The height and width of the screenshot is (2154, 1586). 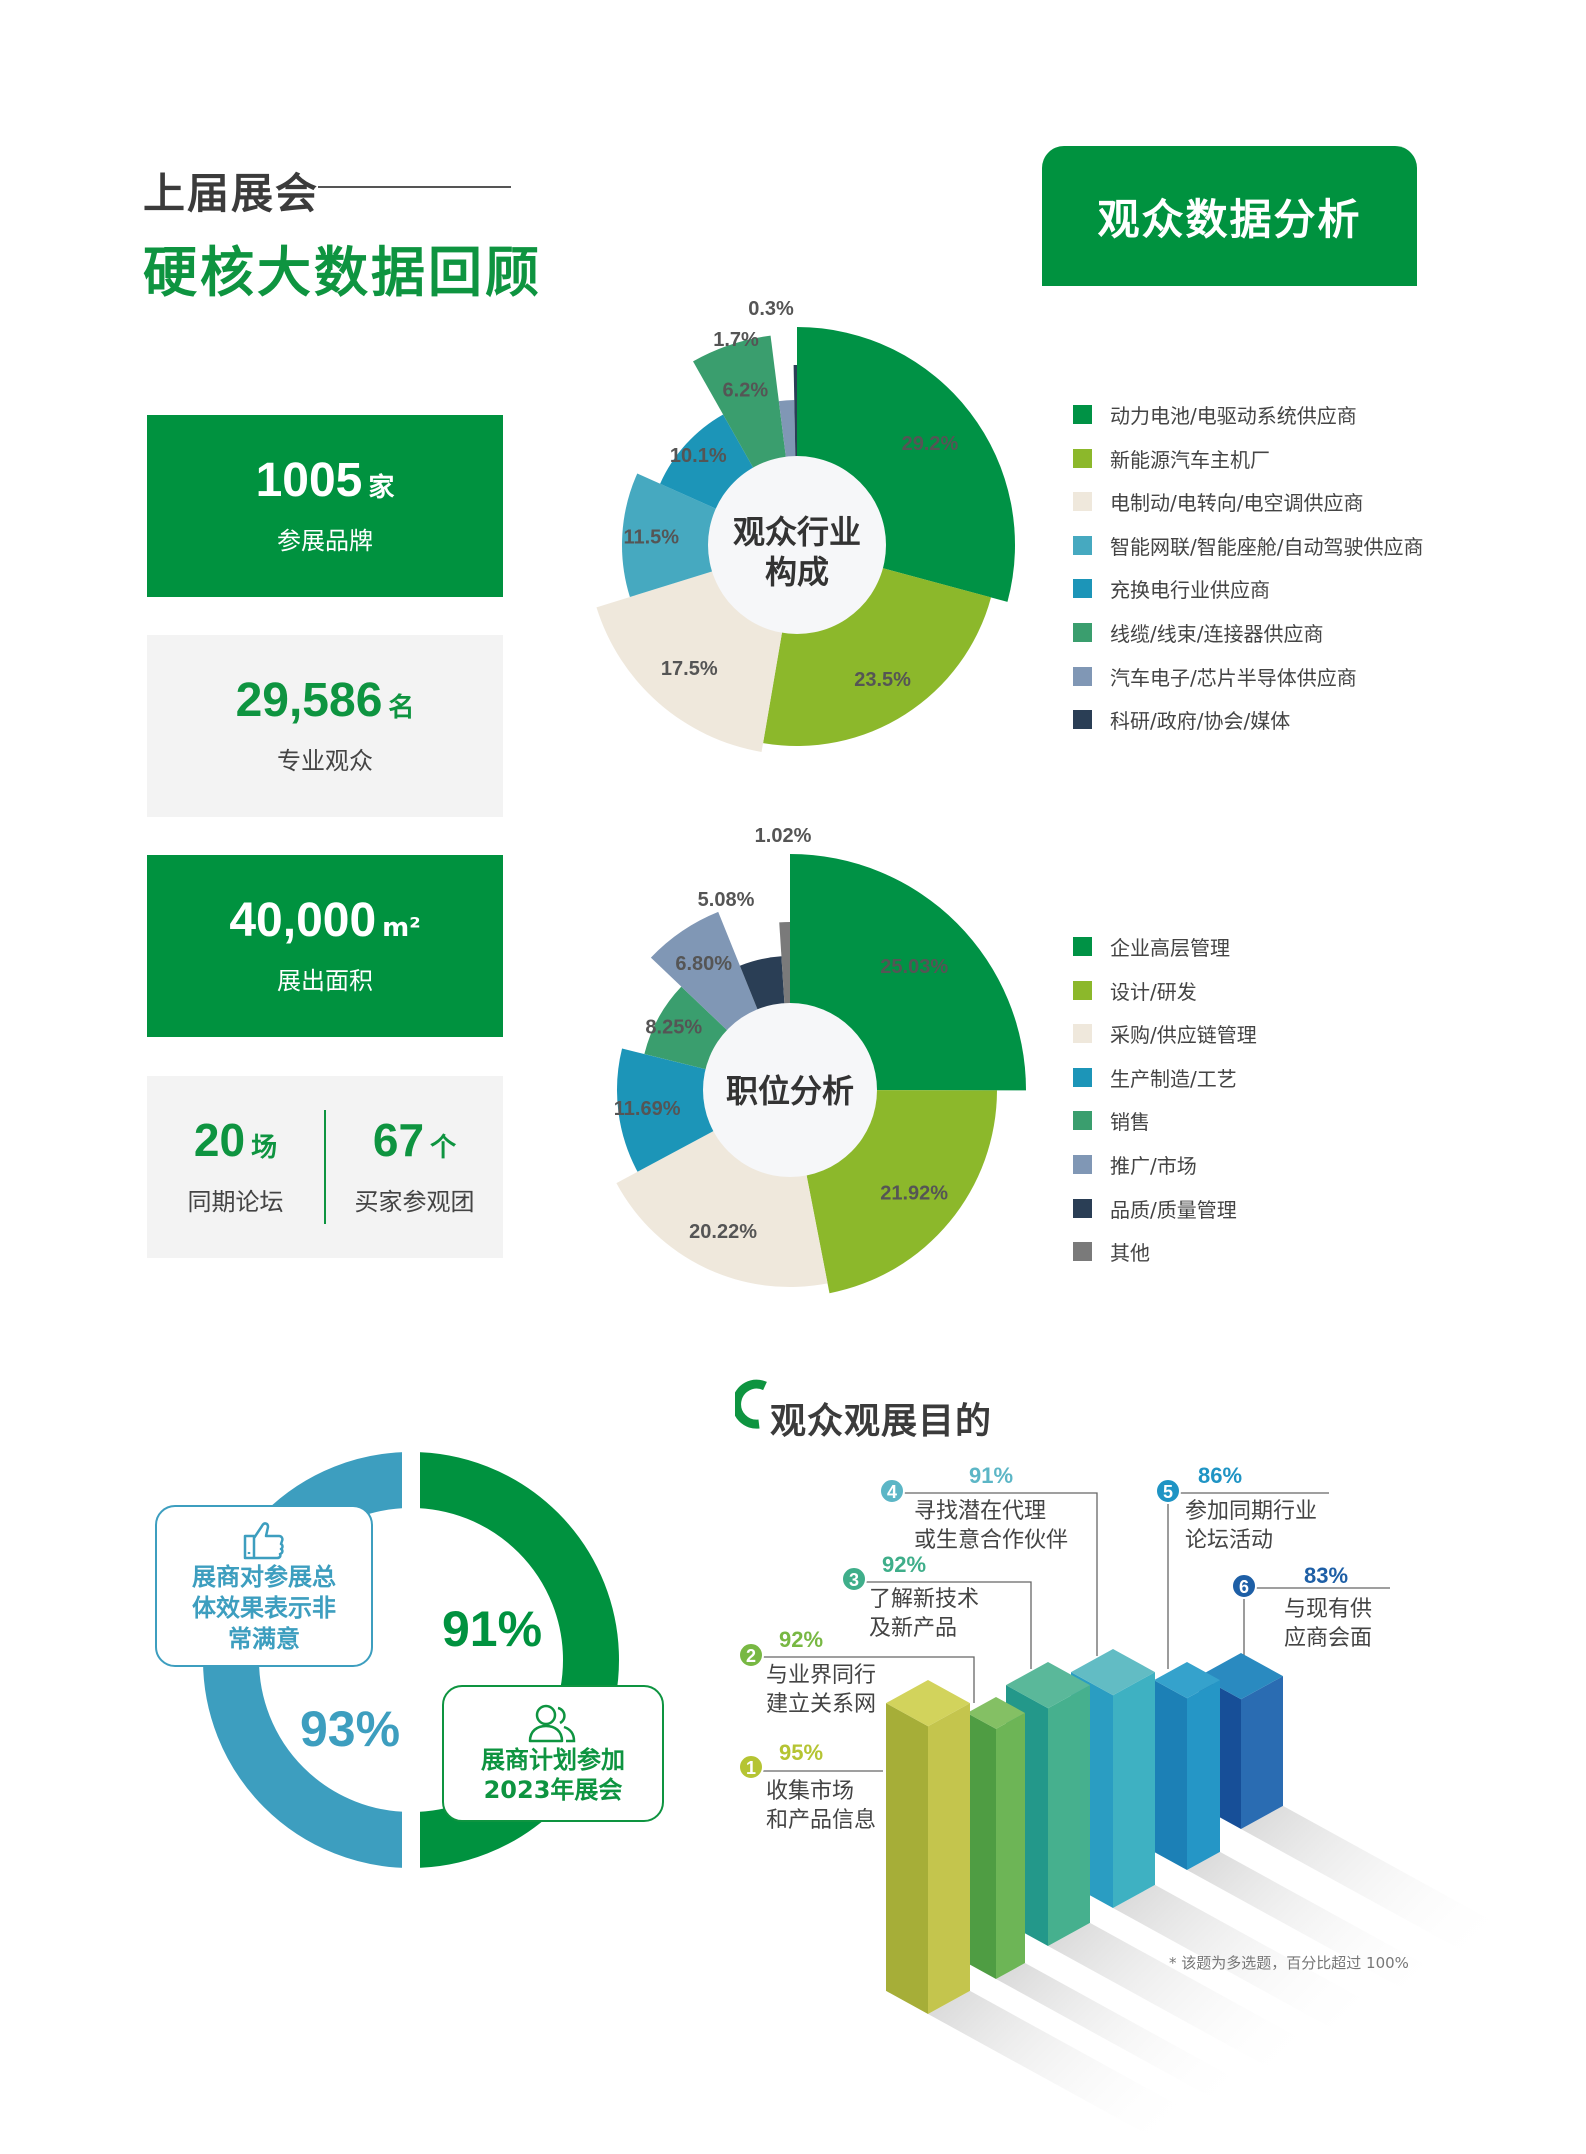 What do you see at coordinates (1233, 677) in the screenshot?
I see `legend-label: 汽车电子/芯片半导体供应商` at bounding box center [1233, 677].